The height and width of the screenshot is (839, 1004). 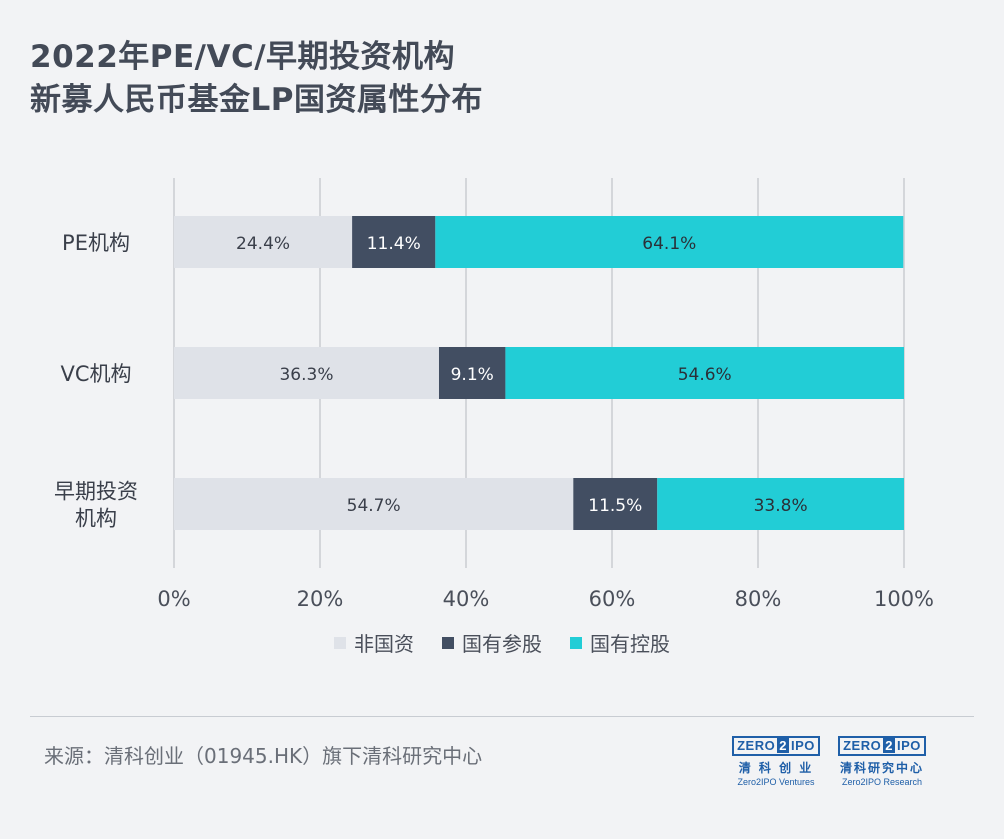 I want to click on x-tick-label: 0%, so click(x=173, y=599).